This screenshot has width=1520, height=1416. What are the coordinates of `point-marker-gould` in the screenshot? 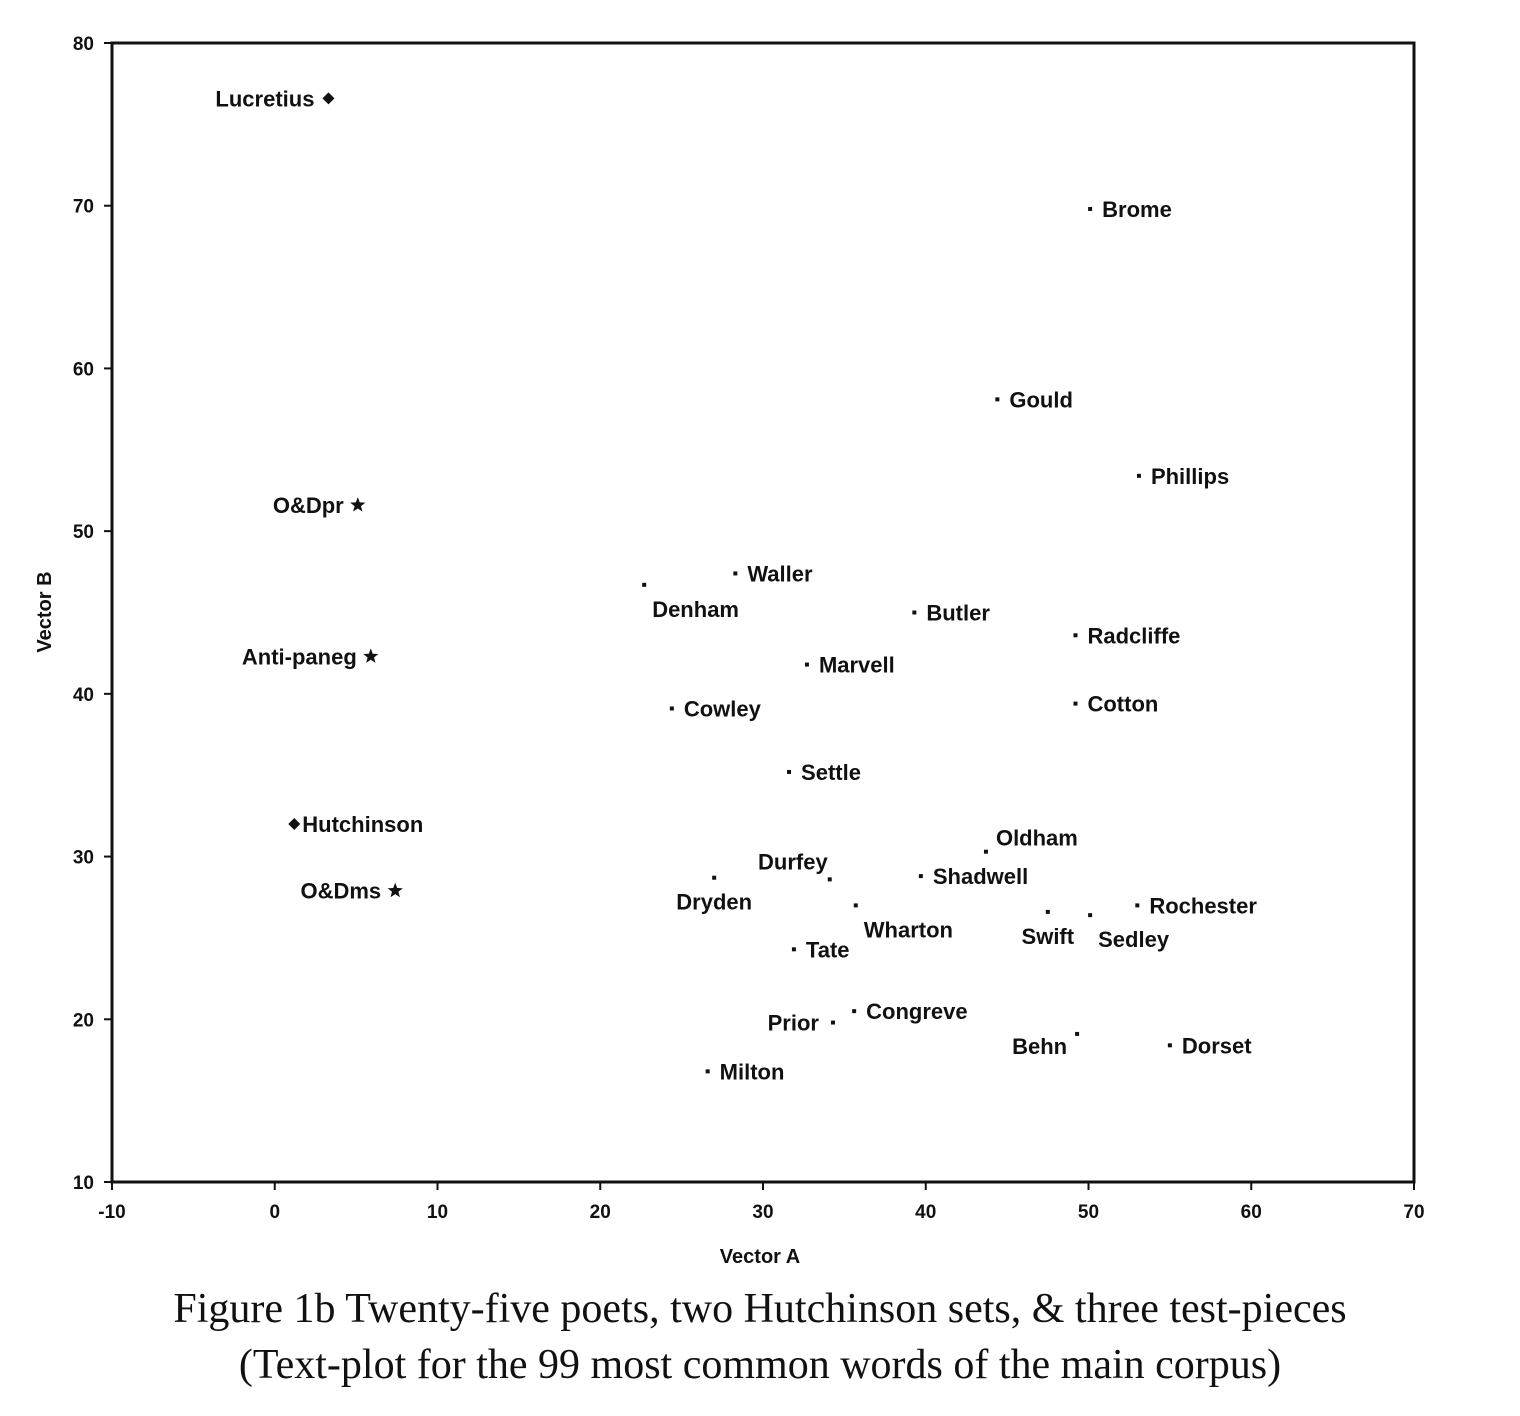 It's located at (997, 399).